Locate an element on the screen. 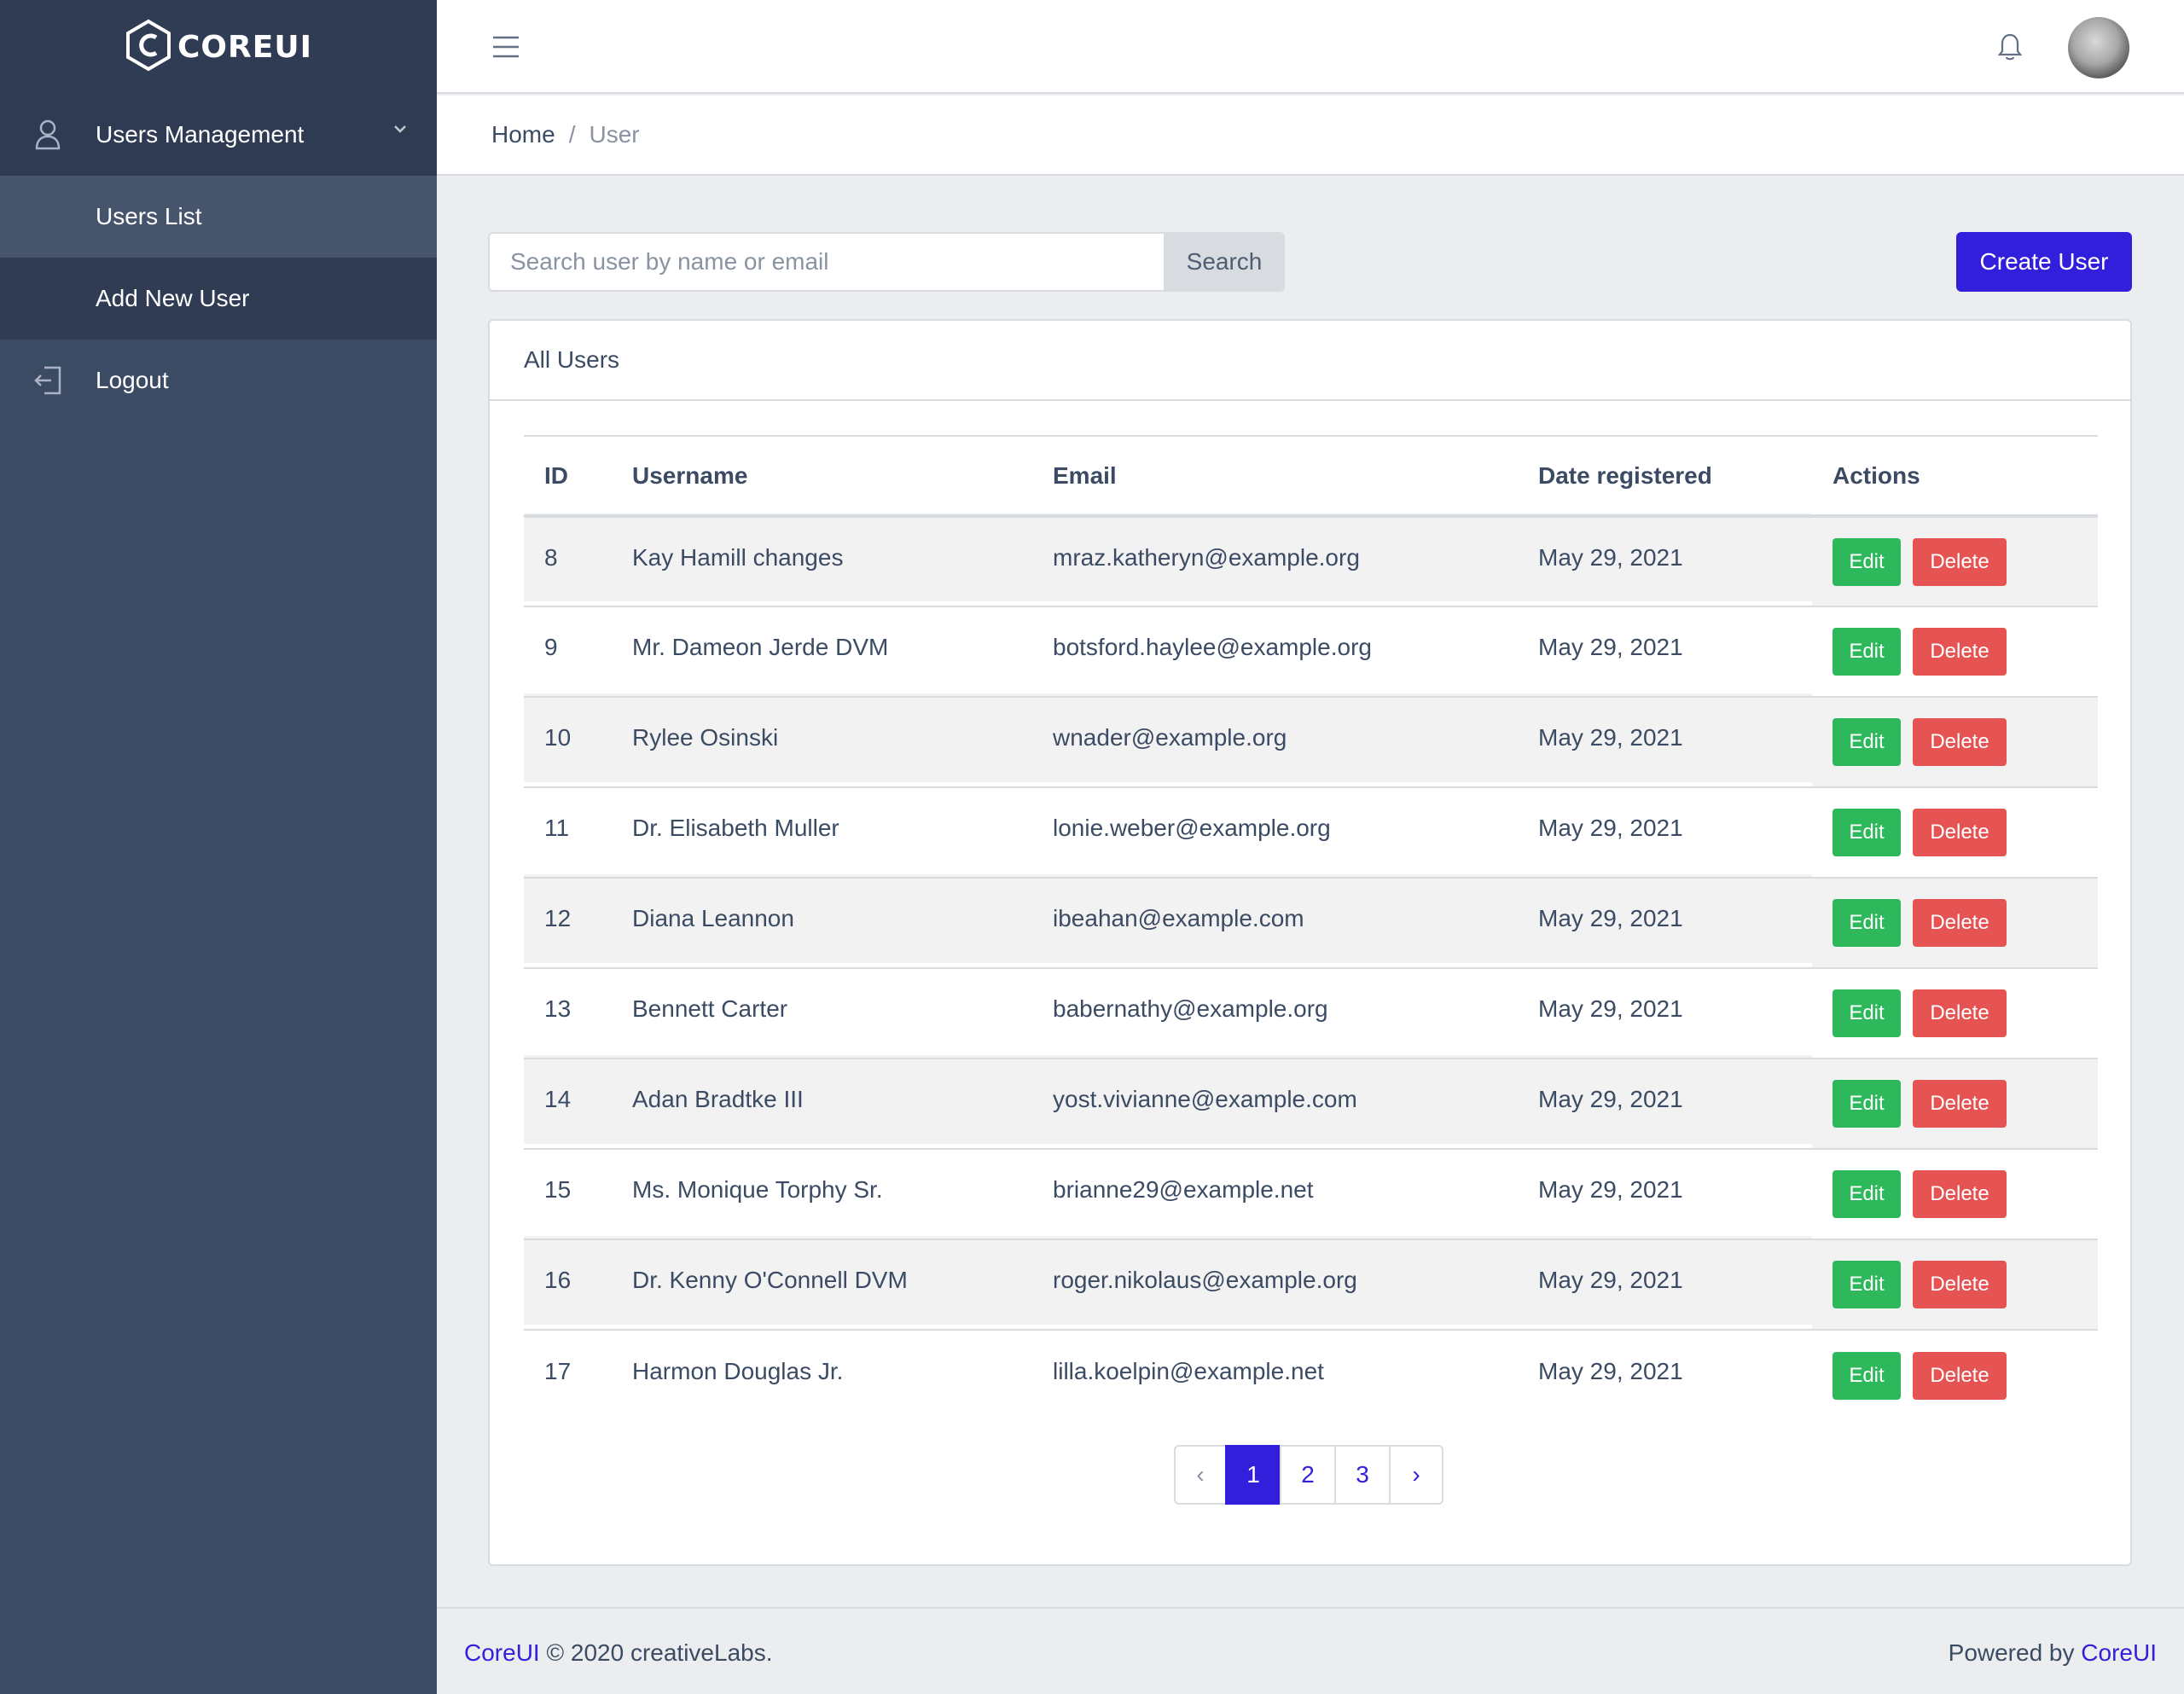 The height and width of the screenshot is (1694, 2184). pagination-page-2: 2 is located at coordinates (1308, 1475).